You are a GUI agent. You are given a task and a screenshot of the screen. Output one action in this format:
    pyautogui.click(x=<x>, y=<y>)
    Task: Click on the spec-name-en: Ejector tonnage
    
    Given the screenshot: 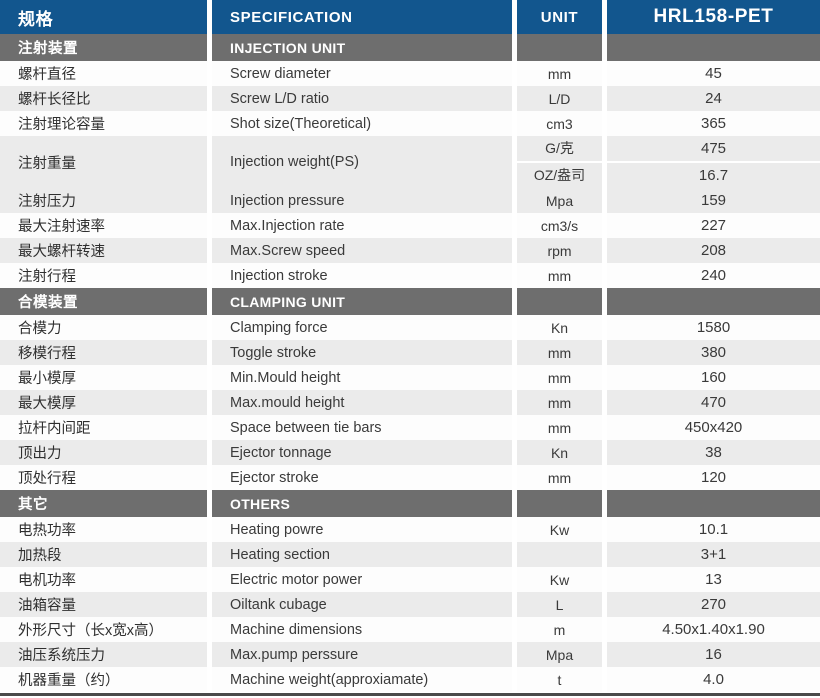 What is the action you would take?
    pyautogui.click(x=362, y=452)
    